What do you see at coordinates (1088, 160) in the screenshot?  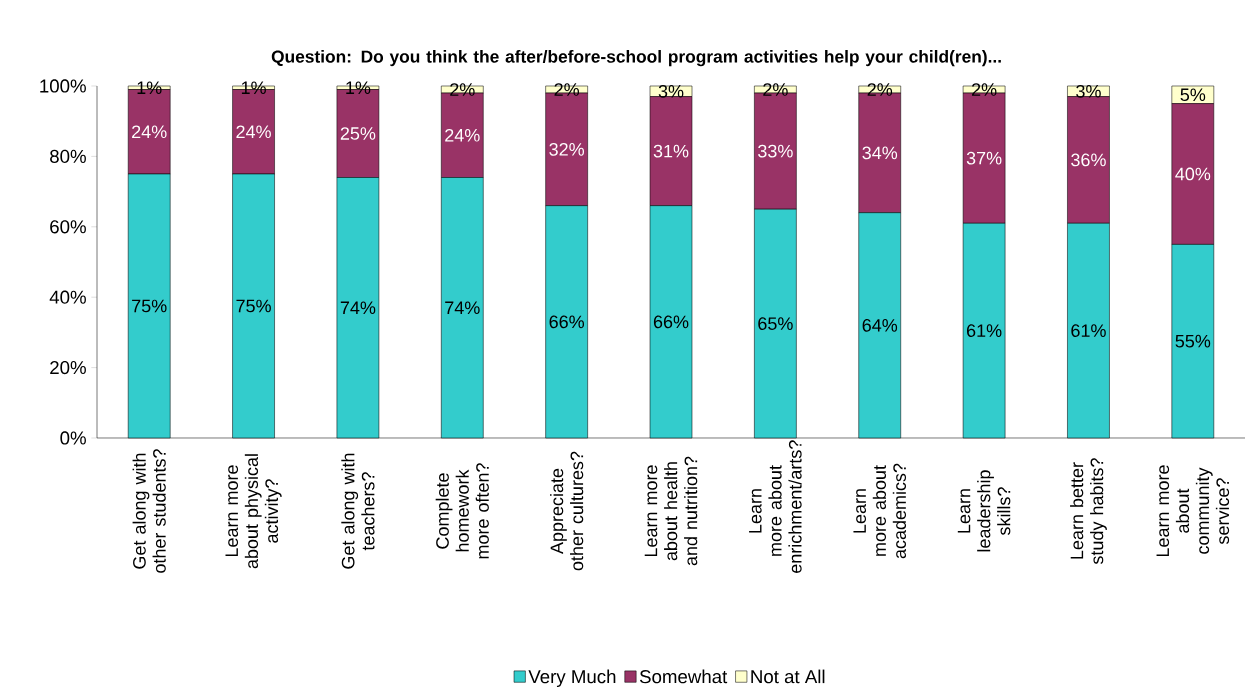 I see `data-label: 36%` at bounding box center [1088, 160].